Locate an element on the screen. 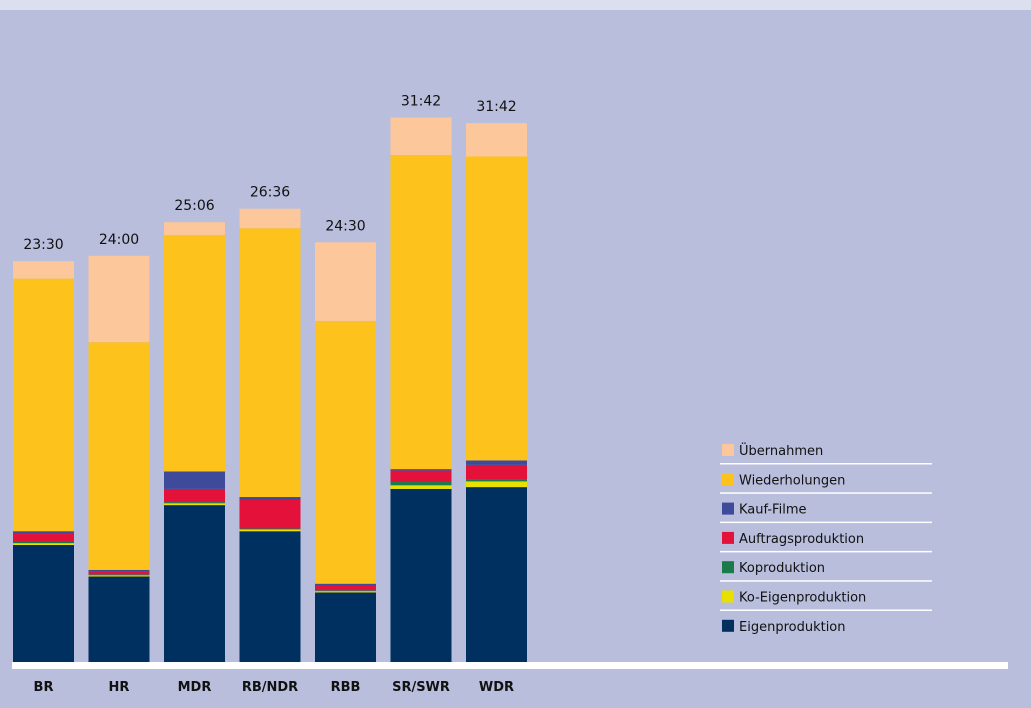  bar-segment-mdr-wiederholungen is located at coordinates (194, 353).